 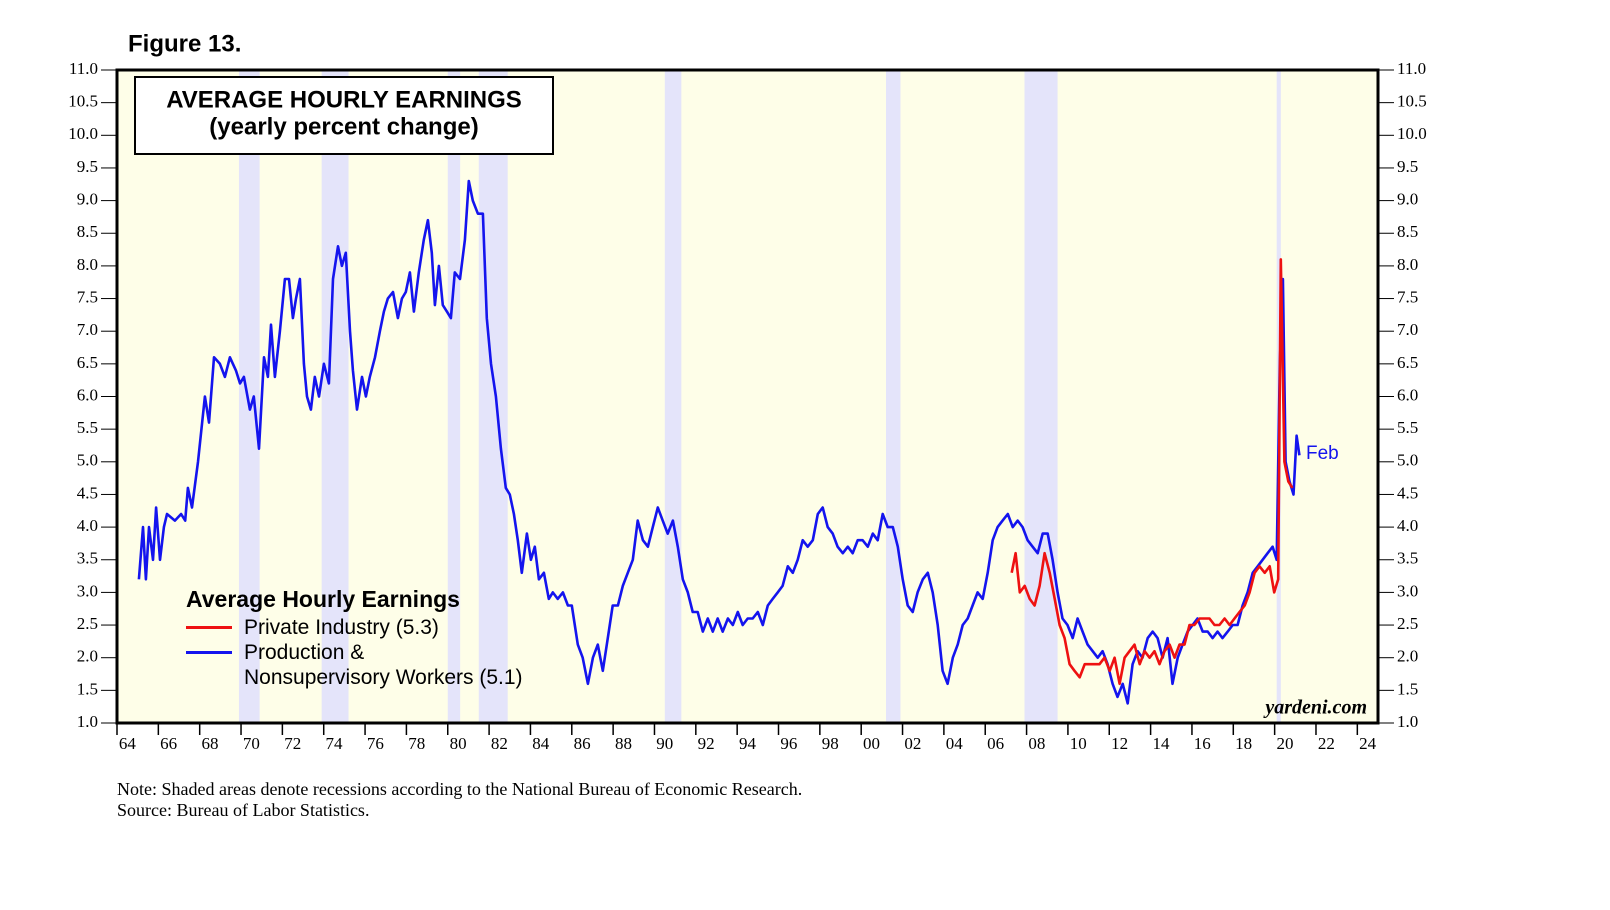 What do you see at coordinates (87, 460) in the screenshot?
I see `y-tick-label: 5.0` at bounding box center [87, 460].